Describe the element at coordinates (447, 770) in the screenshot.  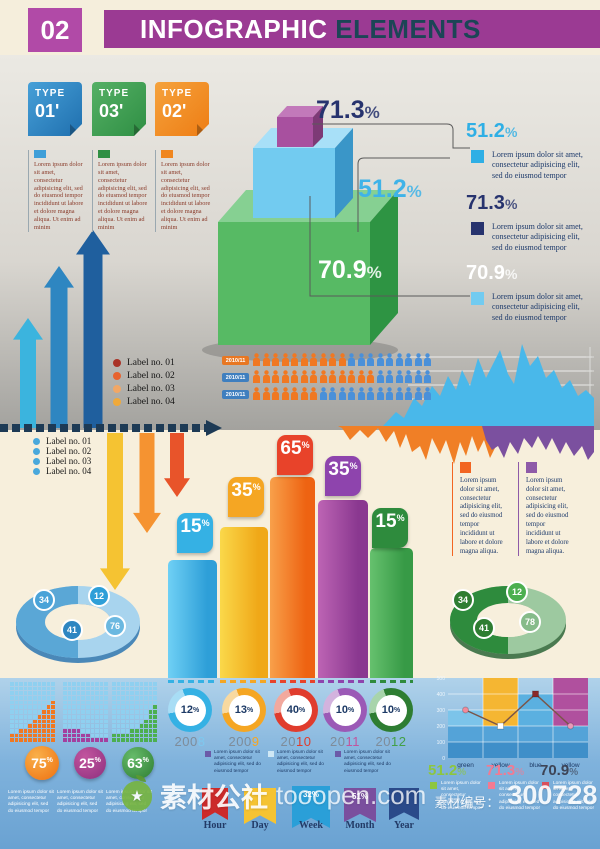
I see `bottom-stat-heading: 51.2%` at that location.